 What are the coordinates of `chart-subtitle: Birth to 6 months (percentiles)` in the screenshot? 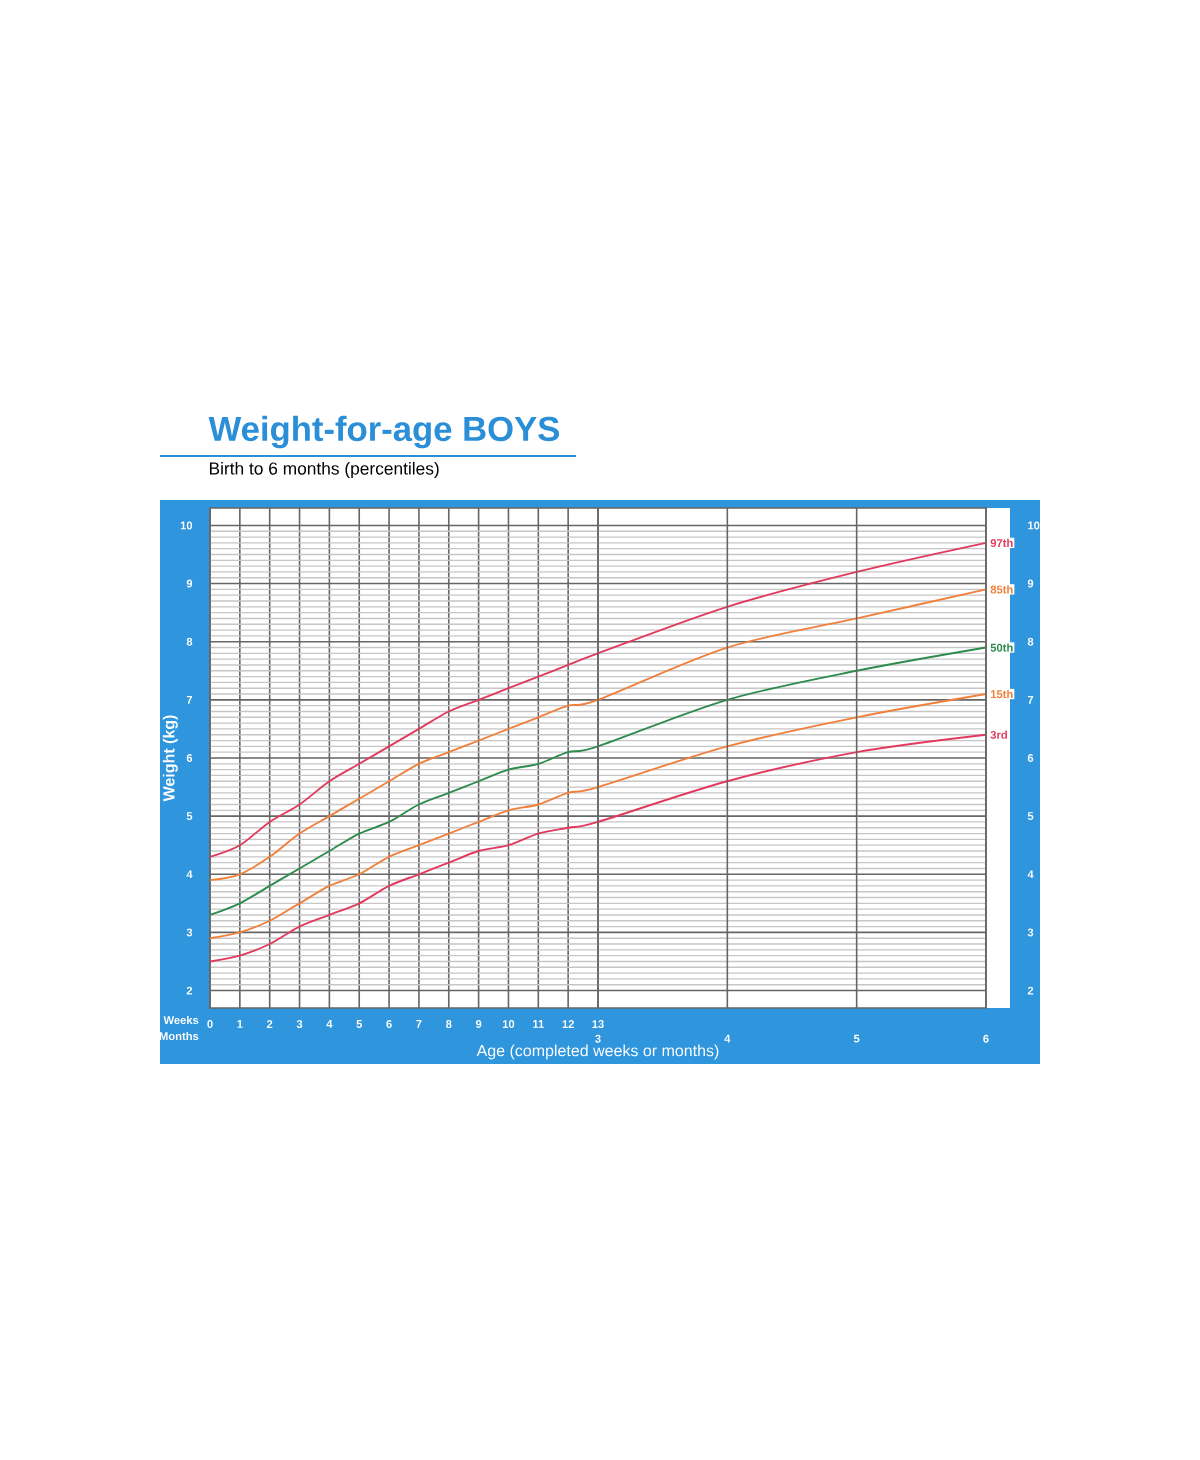 It's located at (324, 470).